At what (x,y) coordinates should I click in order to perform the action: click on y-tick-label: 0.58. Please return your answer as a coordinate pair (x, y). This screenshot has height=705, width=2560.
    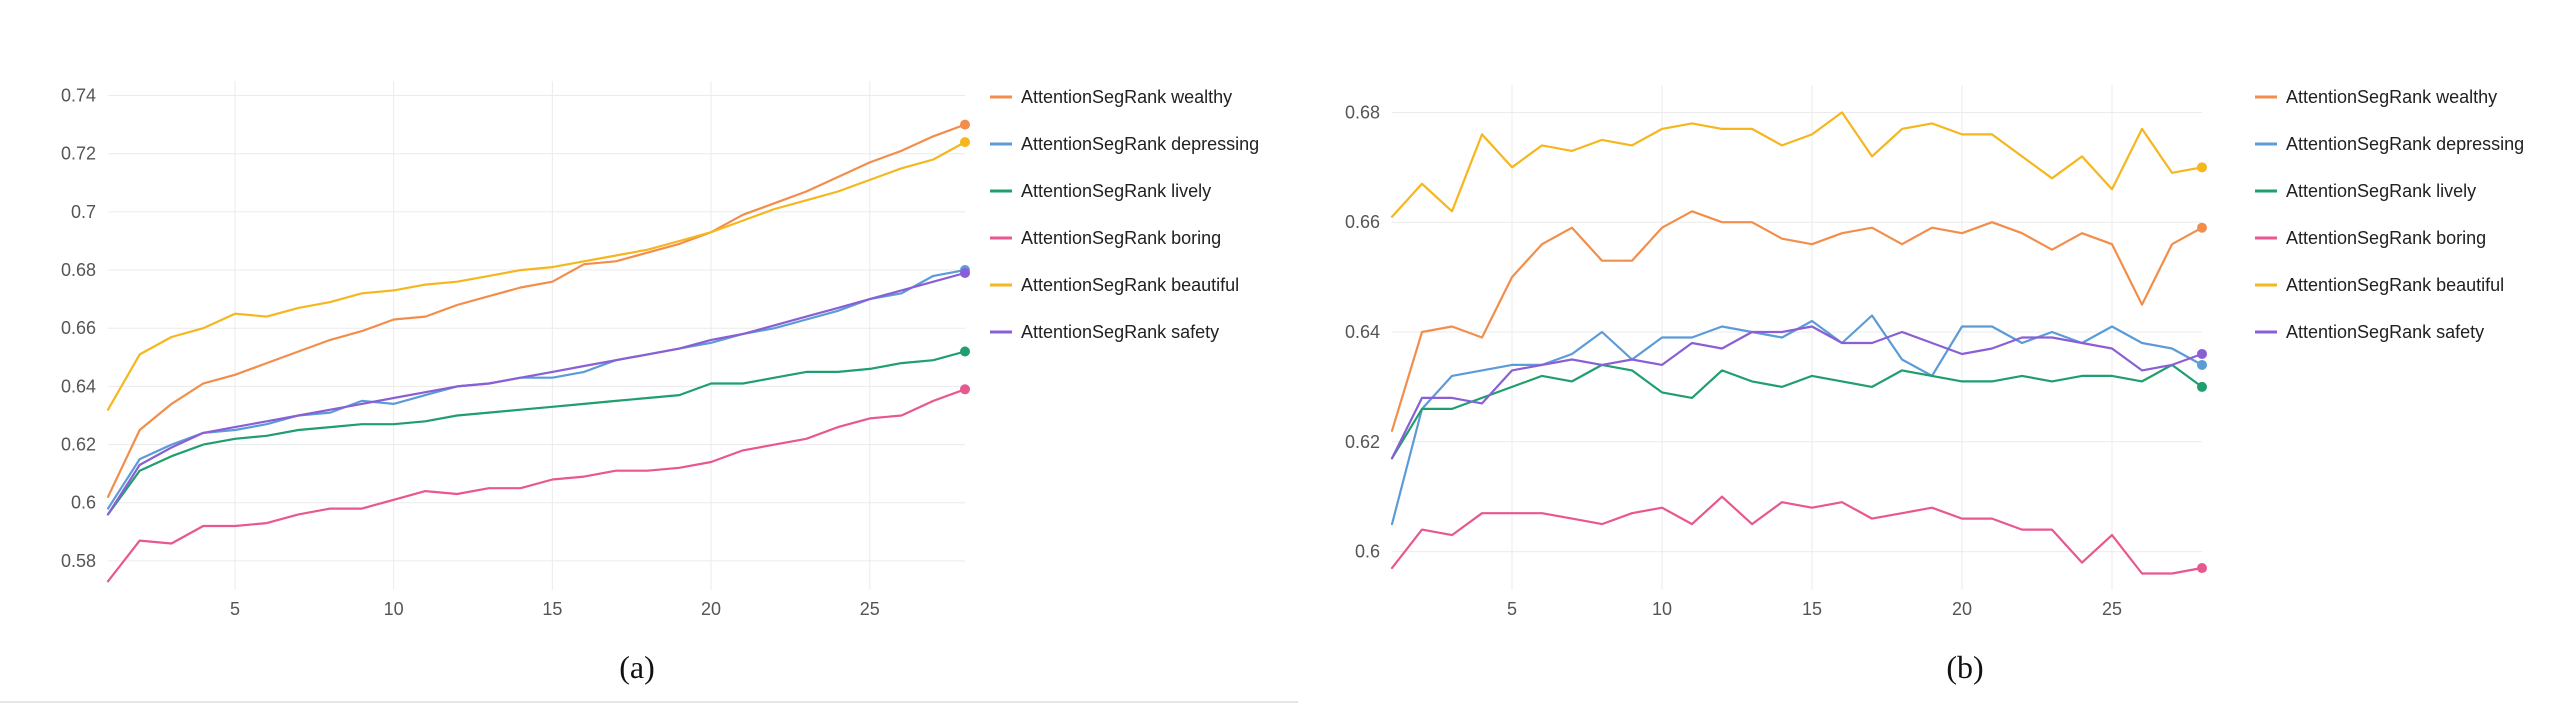
    Looking at the image, I should click on (78, 561).